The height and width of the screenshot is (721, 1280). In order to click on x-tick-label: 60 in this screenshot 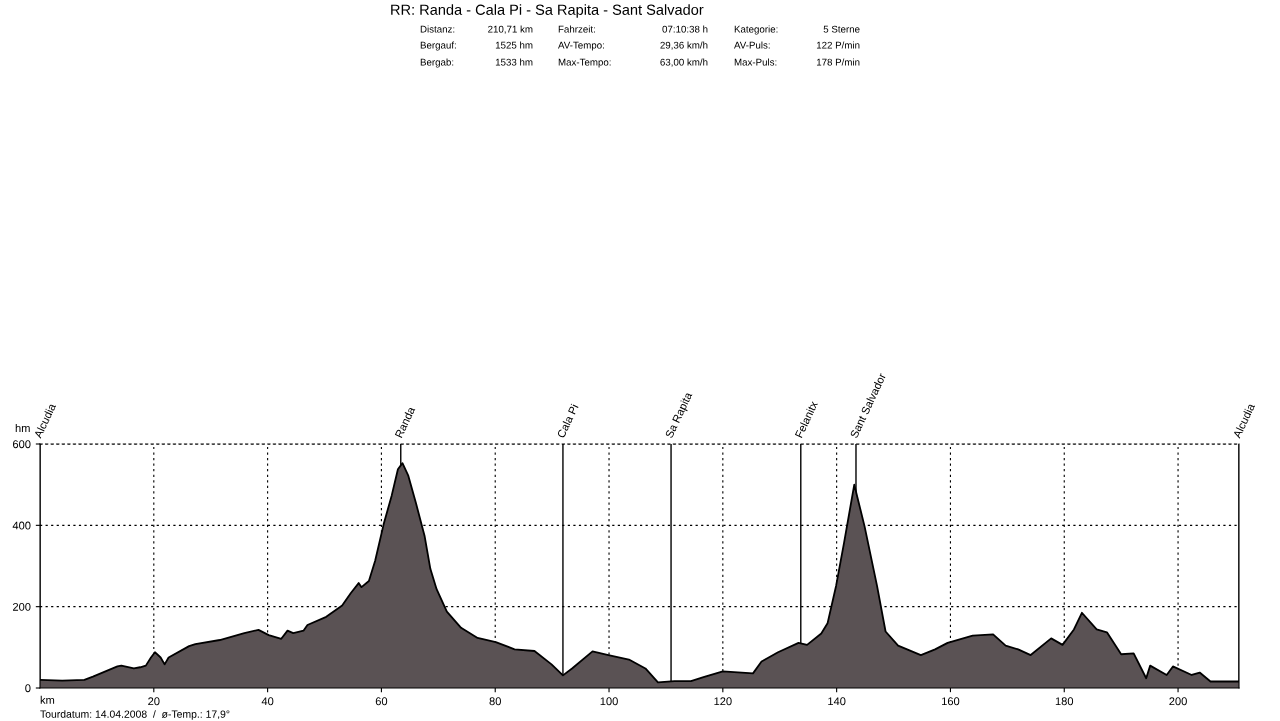, I will do `click(381, 701)`.